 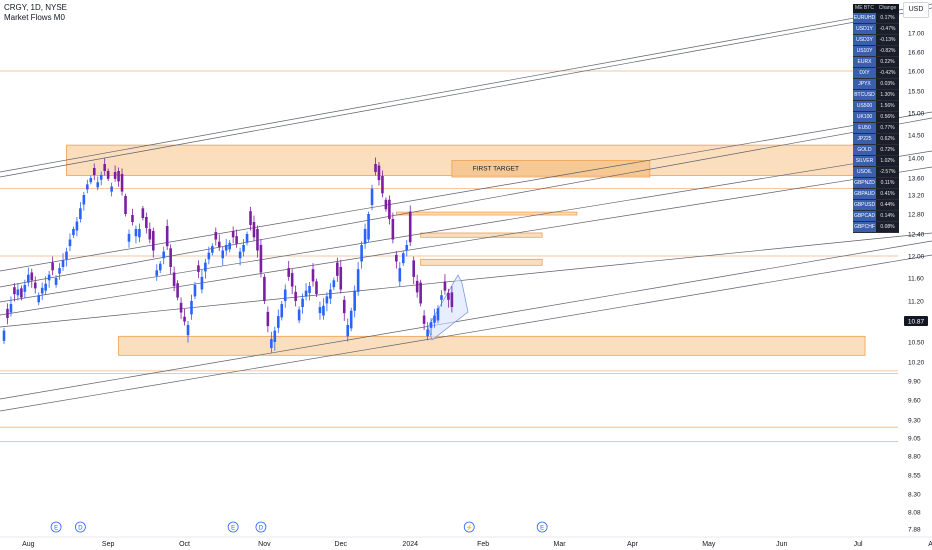 I want to click on ticker-symbol: USD3Y, so click(x=864, y=40).